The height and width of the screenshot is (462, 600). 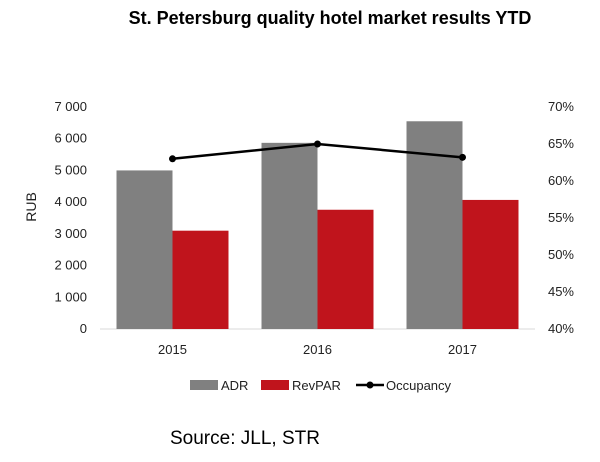 I want to click on occupancy-point-2015, so click(x=172, y=159).